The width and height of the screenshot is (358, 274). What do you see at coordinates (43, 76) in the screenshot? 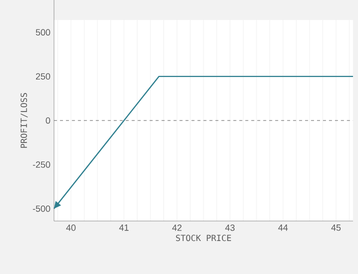
I see `y-tick-label: 250` at bounding box center [43, 76].